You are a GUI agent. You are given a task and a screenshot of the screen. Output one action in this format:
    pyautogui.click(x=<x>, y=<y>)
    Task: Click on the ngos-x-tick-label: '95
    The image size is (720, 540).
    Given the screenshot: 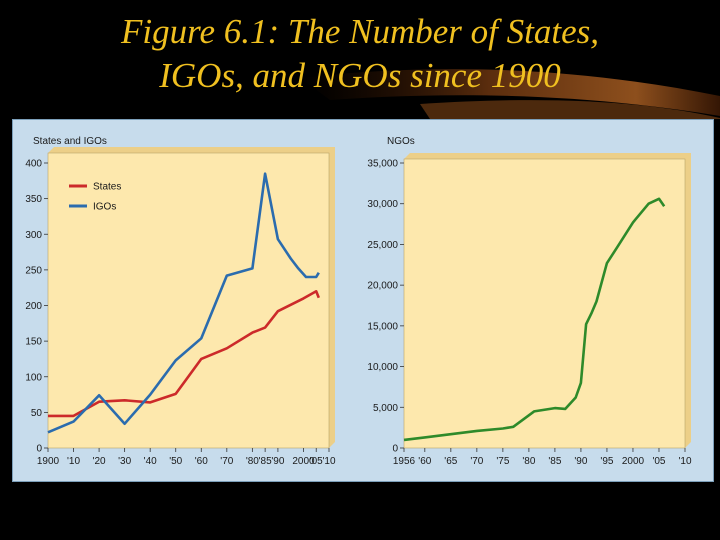 What is the action you would take?
    pyautogui.click(x=606, y=461)
    